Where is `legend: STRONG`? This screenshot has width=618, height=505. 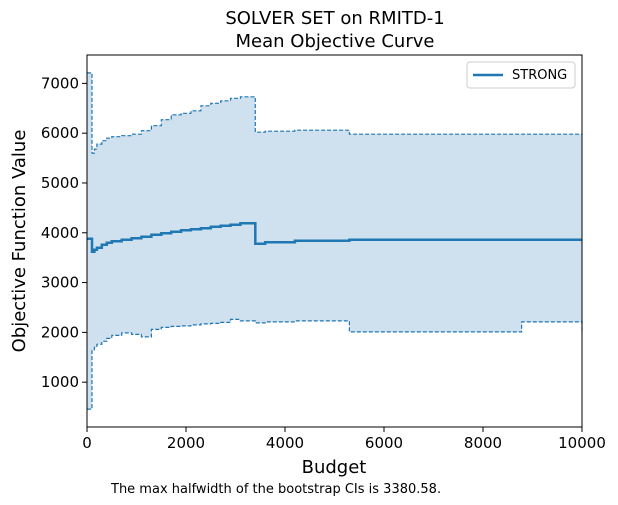
legend: STRONG is located at coordinates (521, 75).